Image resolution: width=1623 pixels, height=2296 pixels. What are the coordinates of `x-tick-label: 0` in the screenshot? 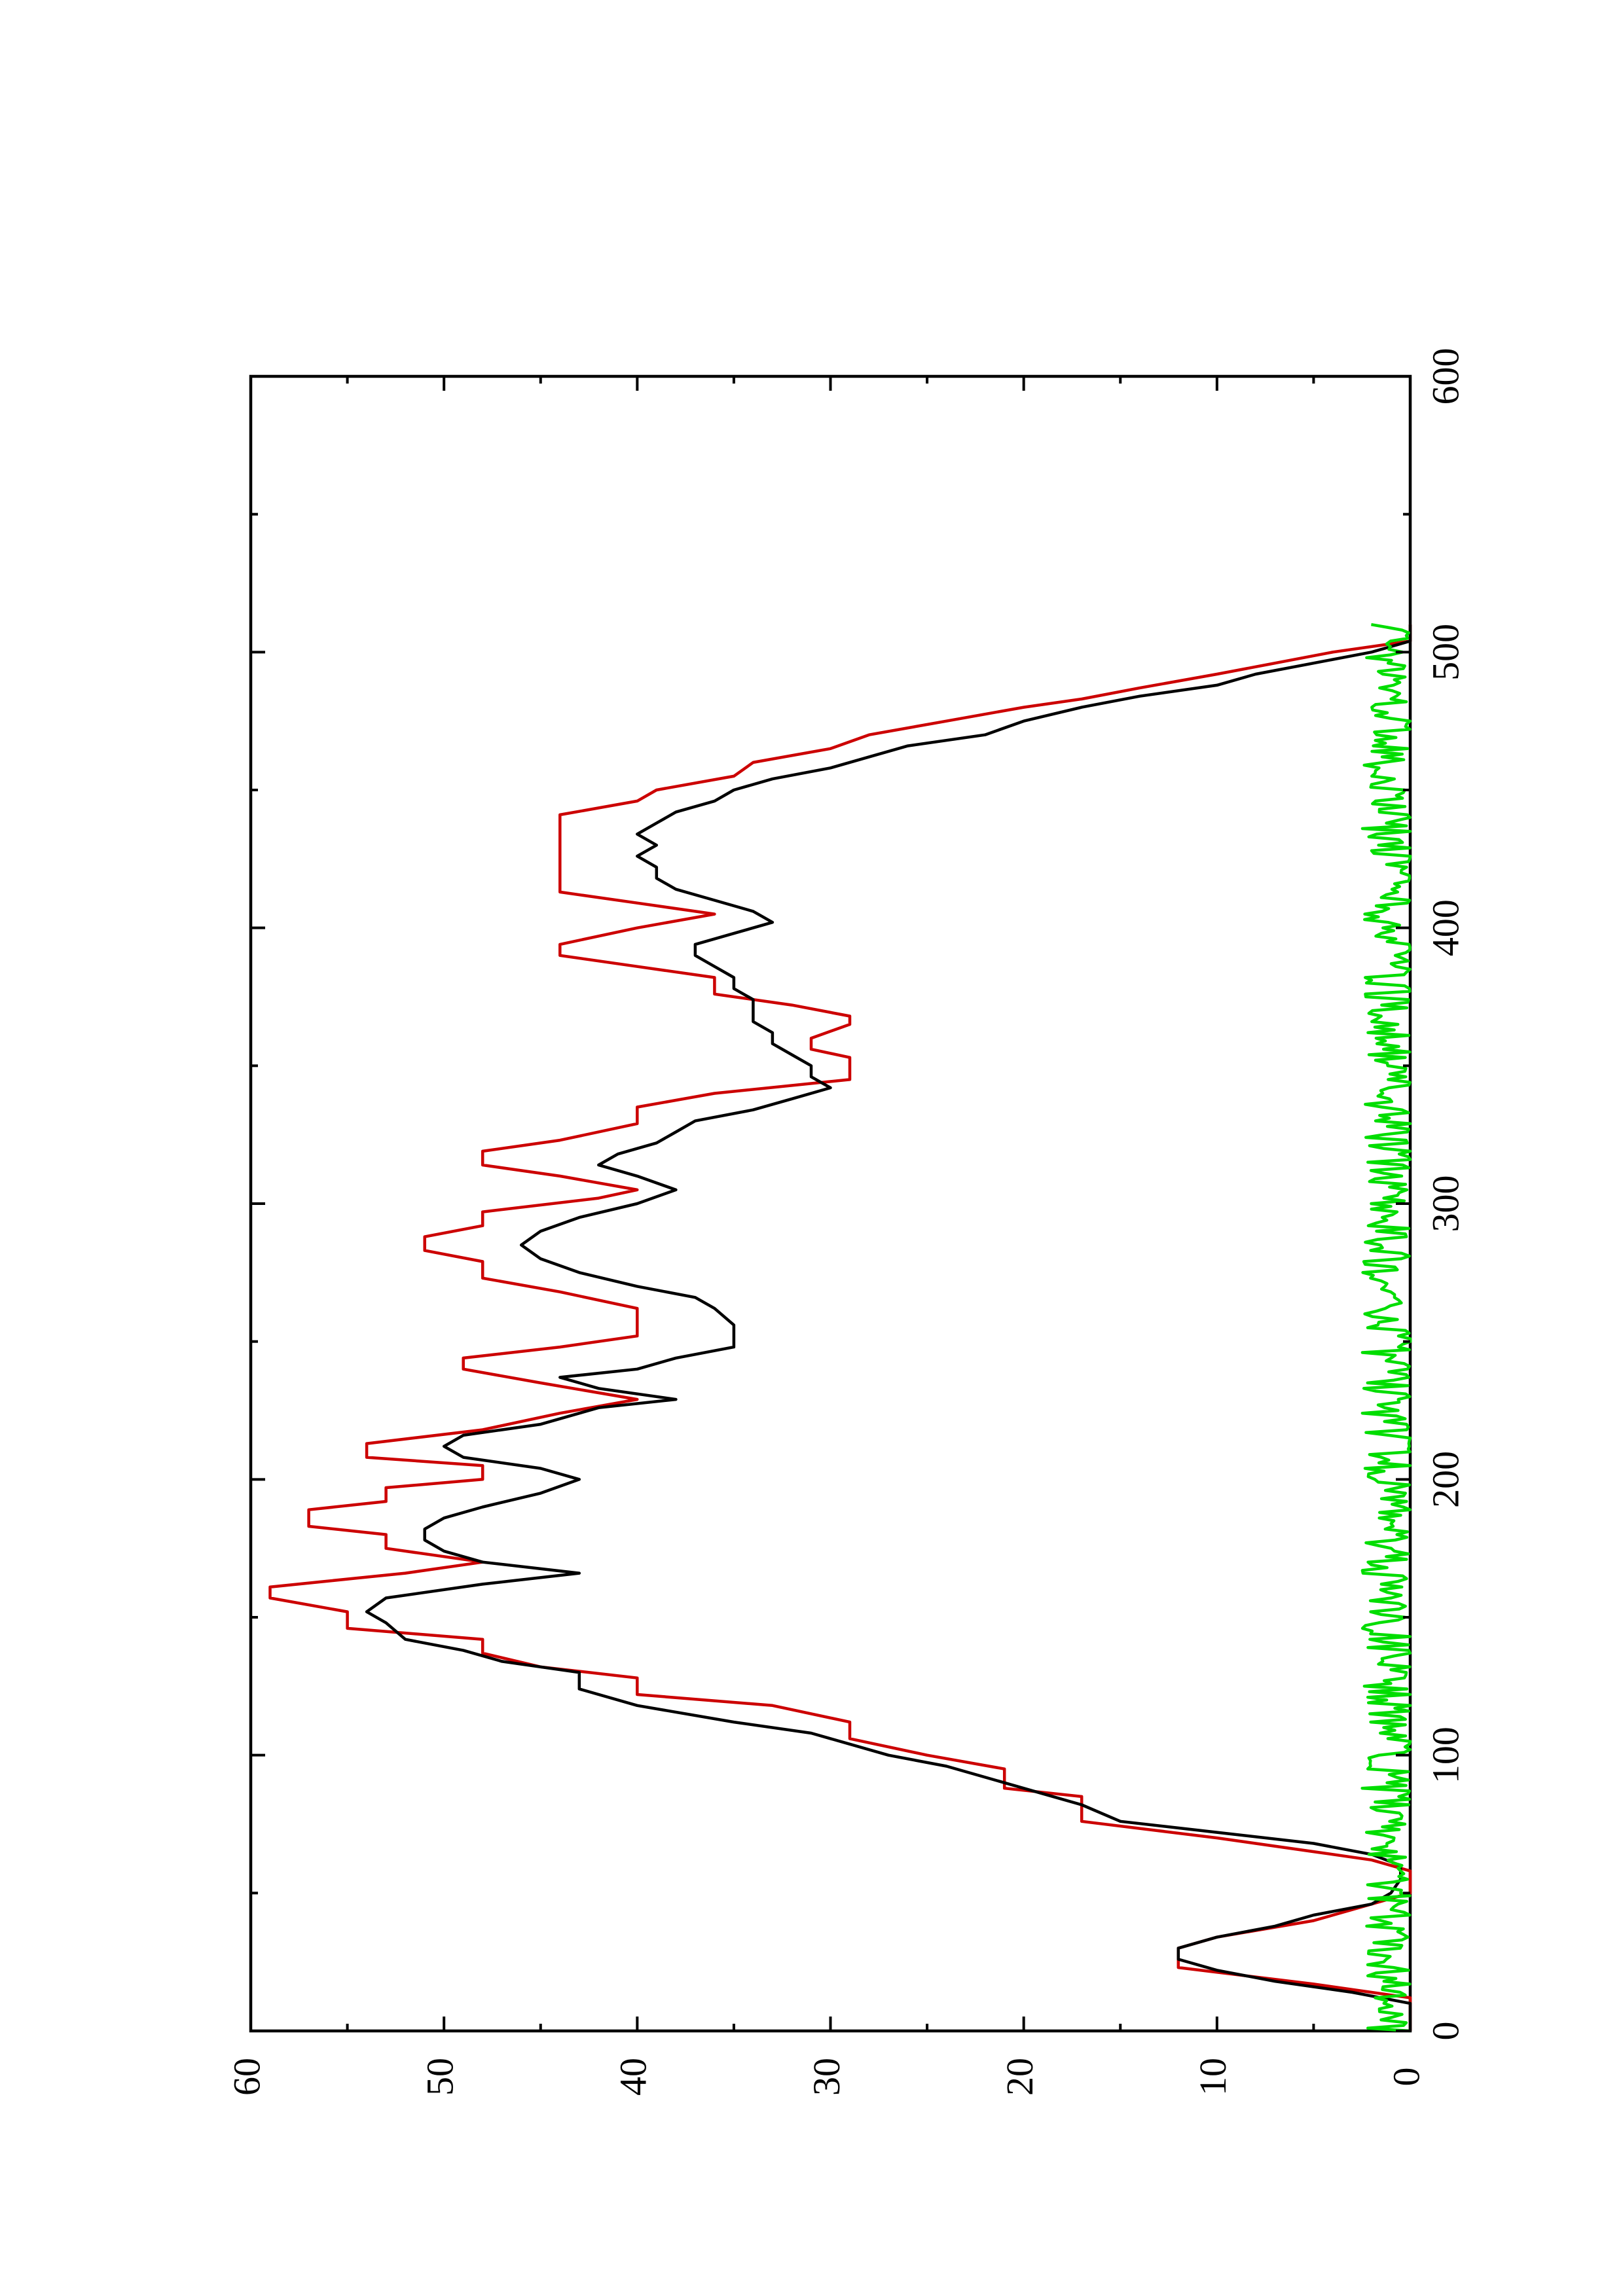 It's located at (1445, 2031).